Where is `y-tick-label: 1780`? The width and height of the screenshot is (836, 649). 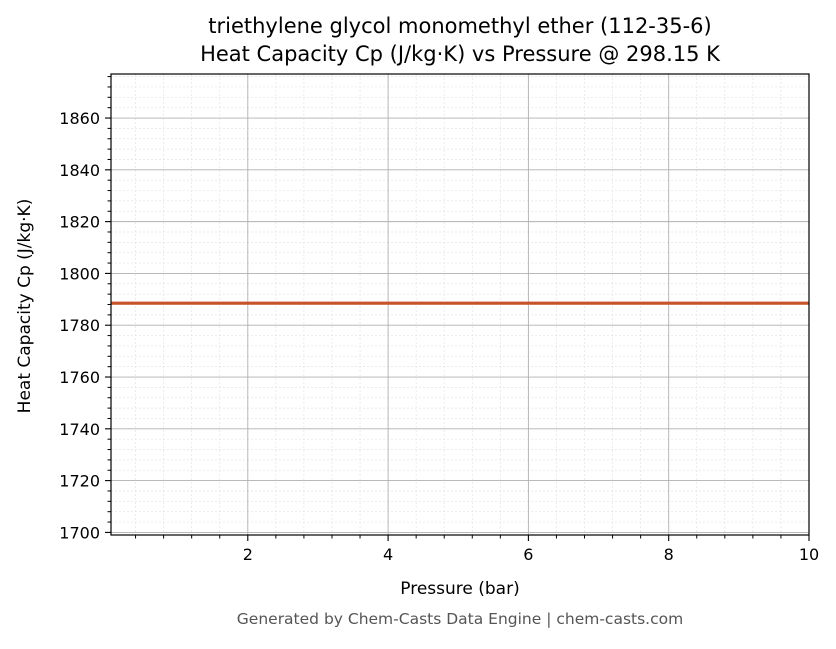
y-tick-label: 1780 is located at coordinates (79, 325).